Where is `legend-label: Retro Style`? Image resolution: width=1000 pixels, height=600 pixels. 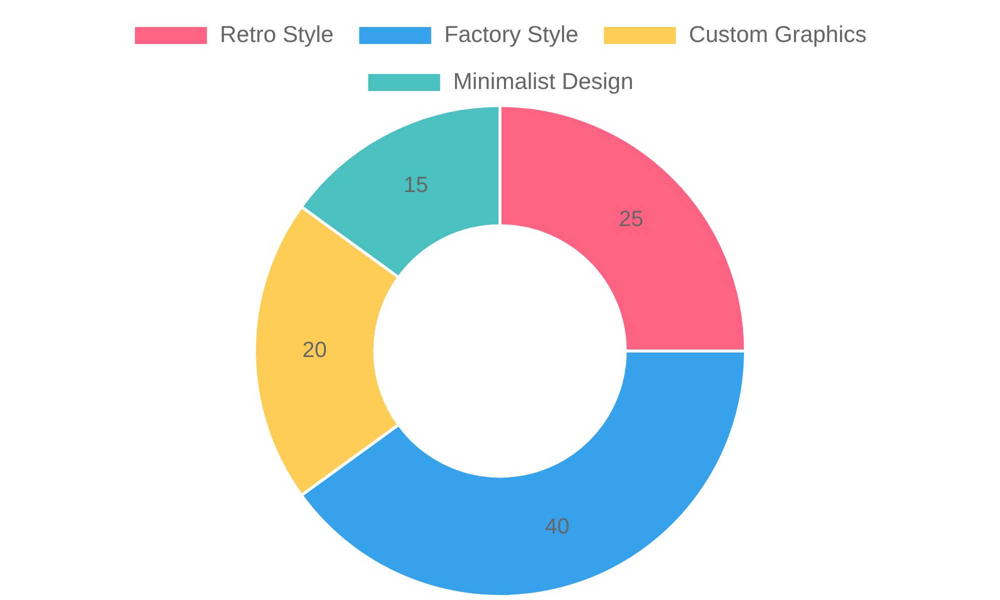 legend-label: Retro Style is located at coordinates (277, 33).